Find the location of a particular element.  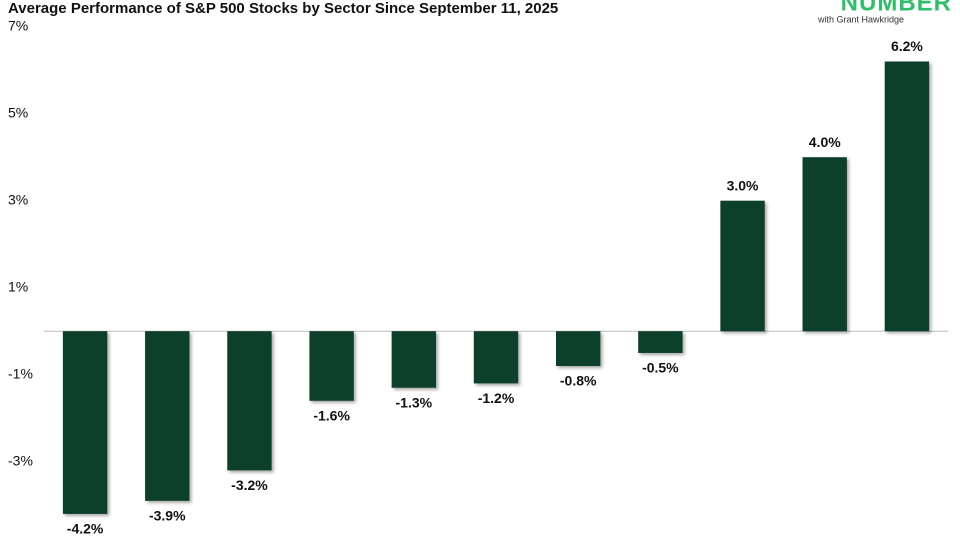

logo-name: NUMBER is located at coordinates (896, 8).